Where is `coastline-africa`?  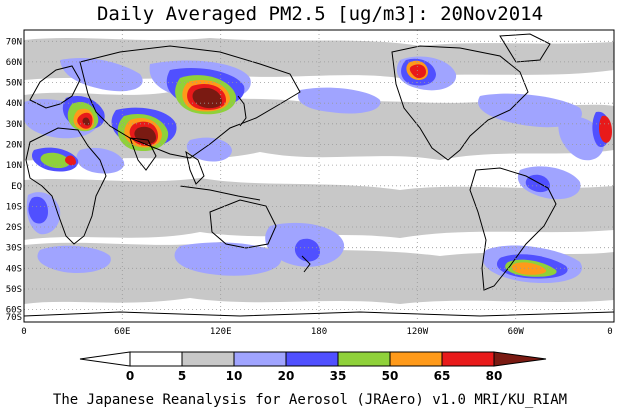 coastline-africa is located at coordinates (66, 186).